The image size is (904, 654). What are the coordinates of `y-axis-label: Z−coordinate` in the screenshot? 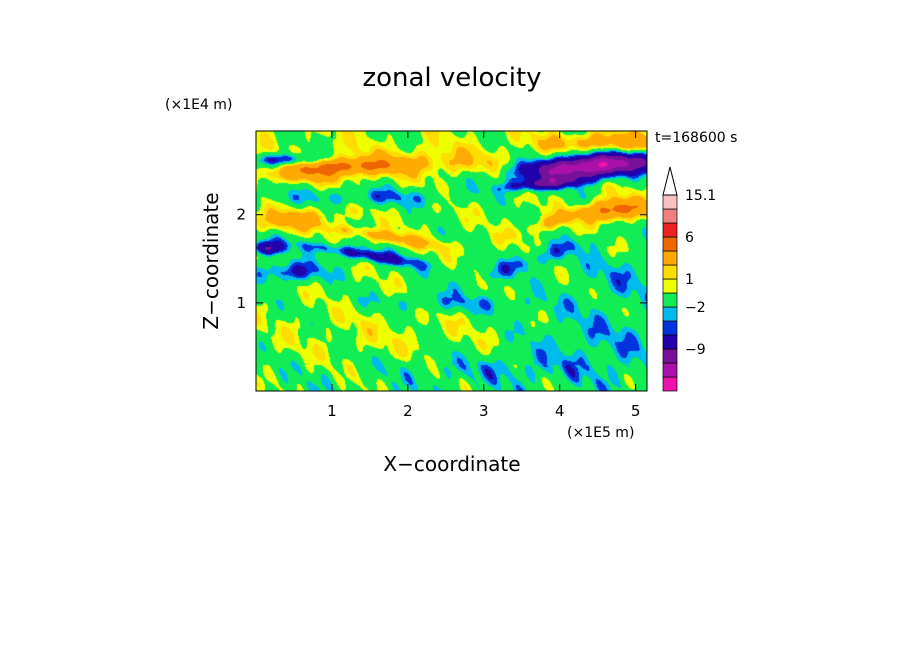 It's located at (211, 260).